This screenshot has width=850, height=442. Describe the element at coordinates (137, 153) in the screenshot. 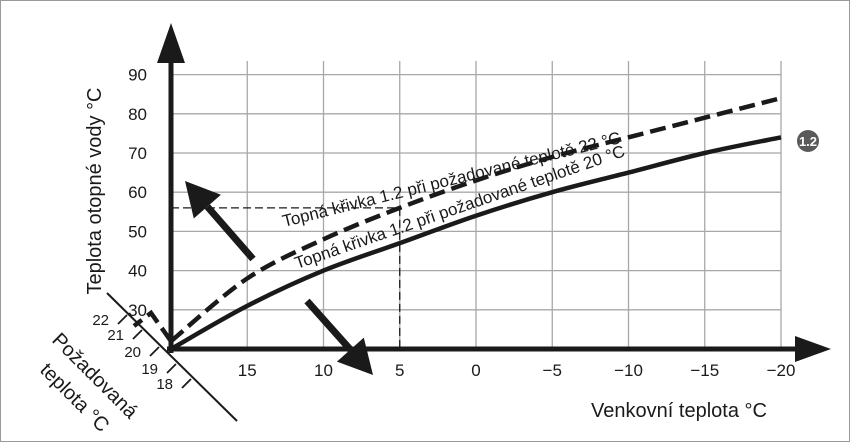

I see `y-tick-label-4: 70` at that location.